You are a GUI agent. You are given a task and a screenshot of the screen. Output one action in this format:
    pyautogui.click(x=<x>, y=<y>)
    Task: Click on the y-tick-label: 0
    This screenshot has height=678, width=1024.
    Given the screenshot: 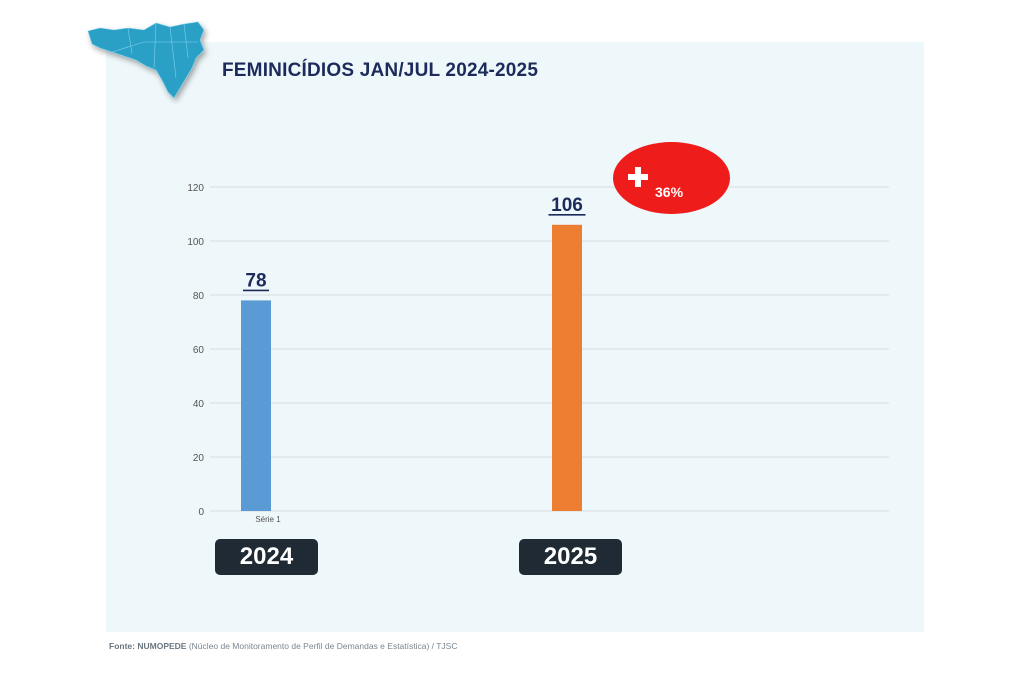 What is the action you would take?
    pyautogui.click(x=201, y=512)
    